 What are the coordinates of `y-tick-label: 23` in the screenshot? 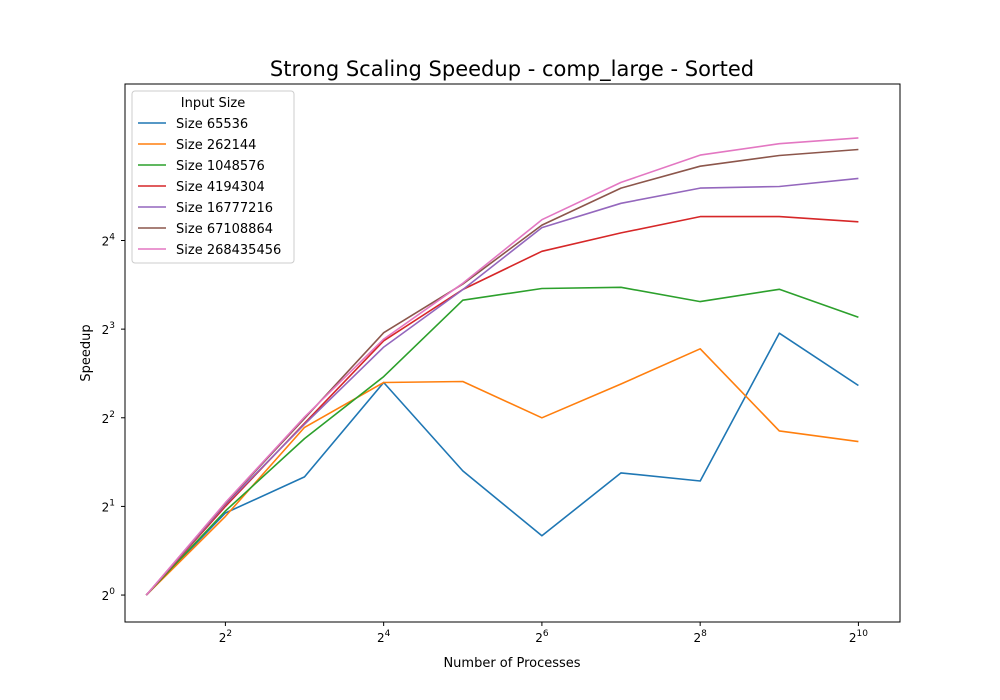 It's located at (108, 329).